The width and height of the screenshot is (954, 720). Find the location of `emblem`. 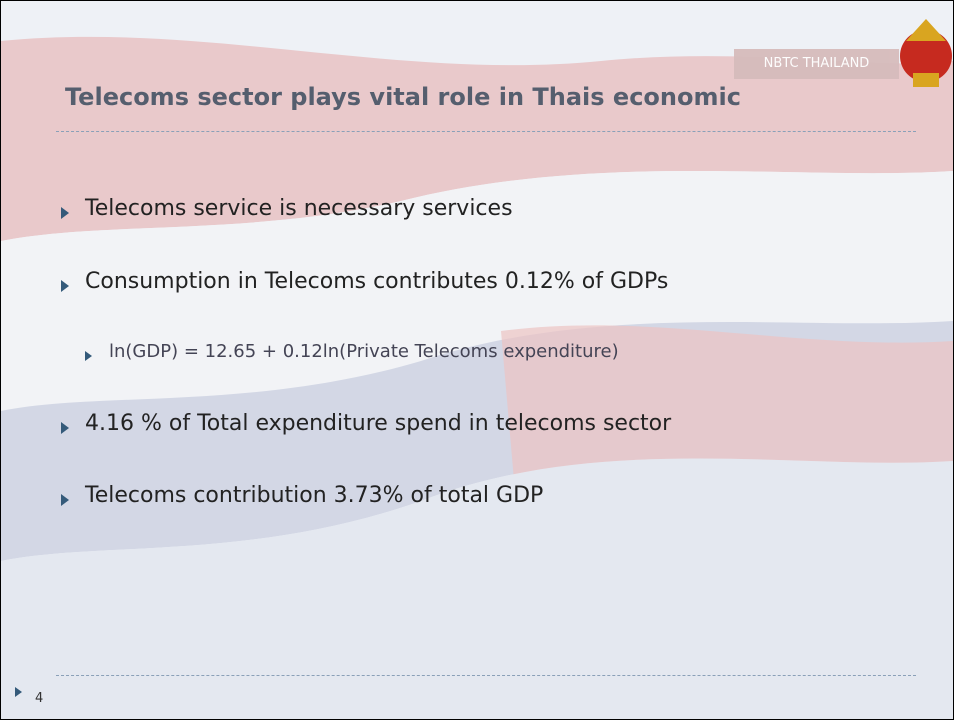

emblem is located at coordinates (926, 53).